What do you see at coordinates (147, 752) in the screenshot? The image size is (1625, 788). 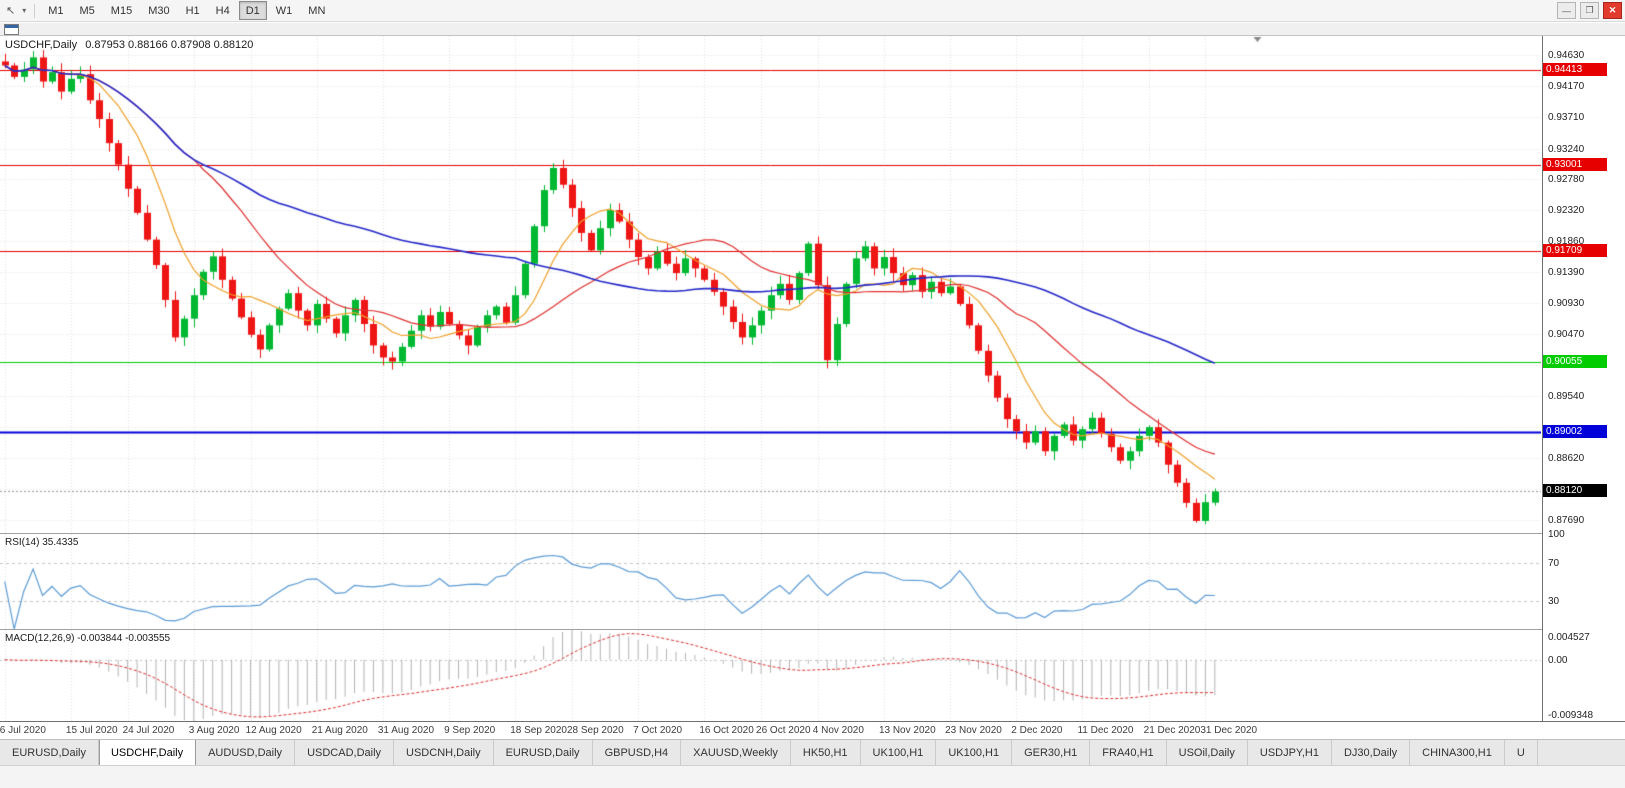 I see `chart-tab-usdchf-daily: USDCHF,Daily` at bounding box center [147, 752].